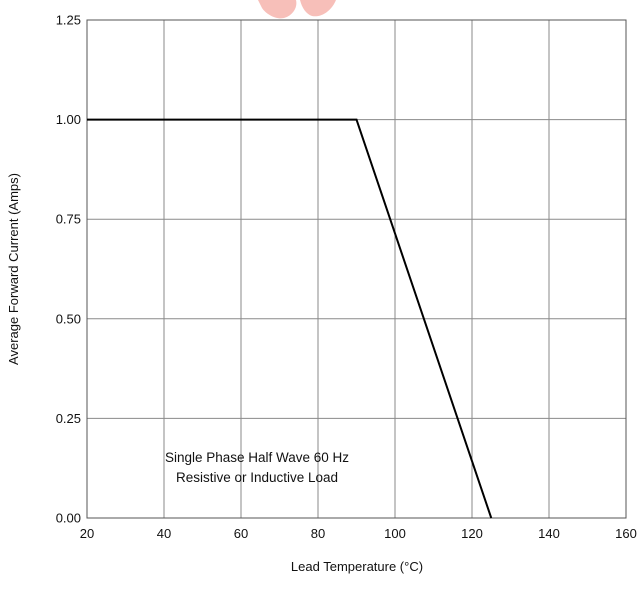 The height and width of the screenshot is (590, 641). Describe the element at coordinates (297, 9) in the screenshot. I see `watermark-logo-icon` at that location.